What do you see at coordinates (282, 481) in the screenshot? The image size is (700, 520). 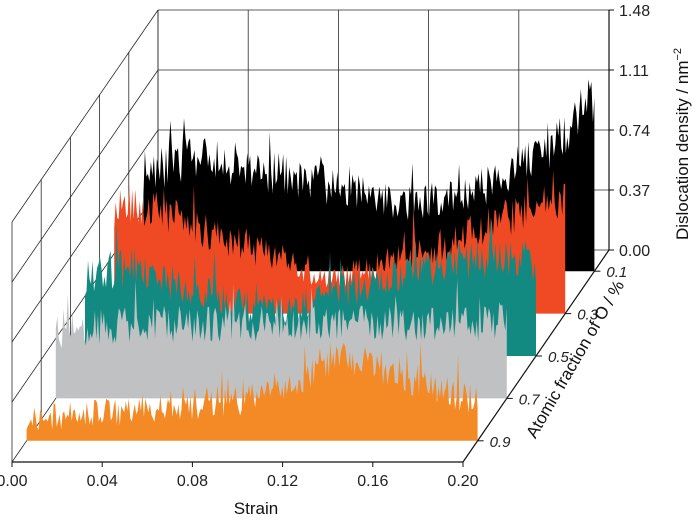 I see `x-tick-label: 0.12` at bounding box center [282, 481].